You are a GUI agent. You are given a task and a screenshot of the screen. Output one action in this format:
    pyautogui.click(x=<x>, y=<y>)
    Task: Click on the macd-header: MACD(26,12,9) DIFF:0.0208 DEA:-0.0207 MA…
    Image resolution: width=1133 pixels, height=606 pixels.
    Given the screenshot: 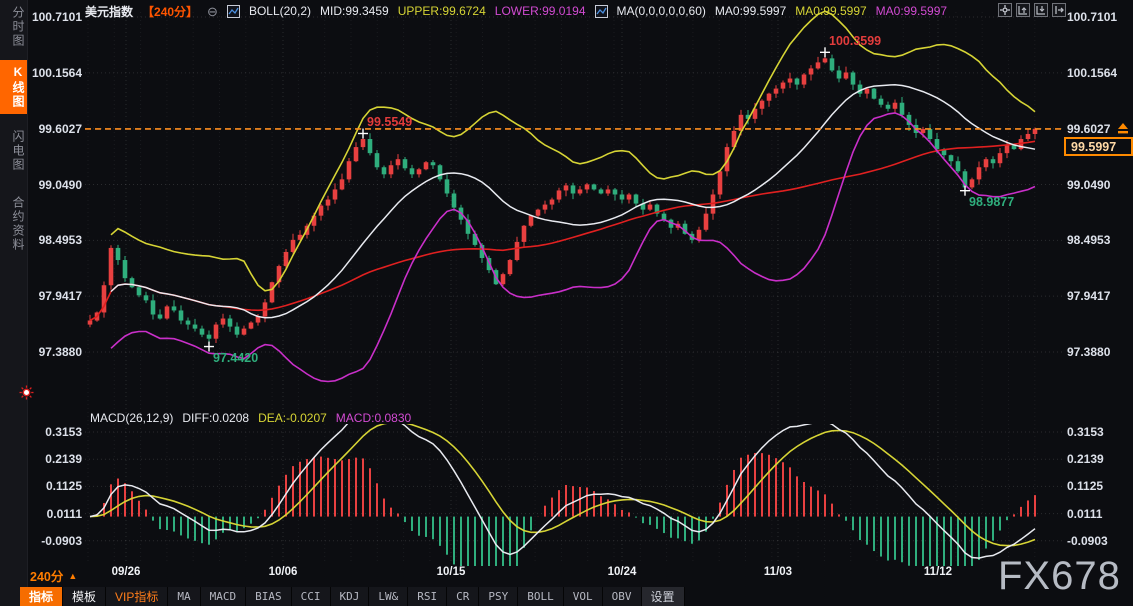 What is the action you would take?
    pyautogui.click(x=250, y=418)
    